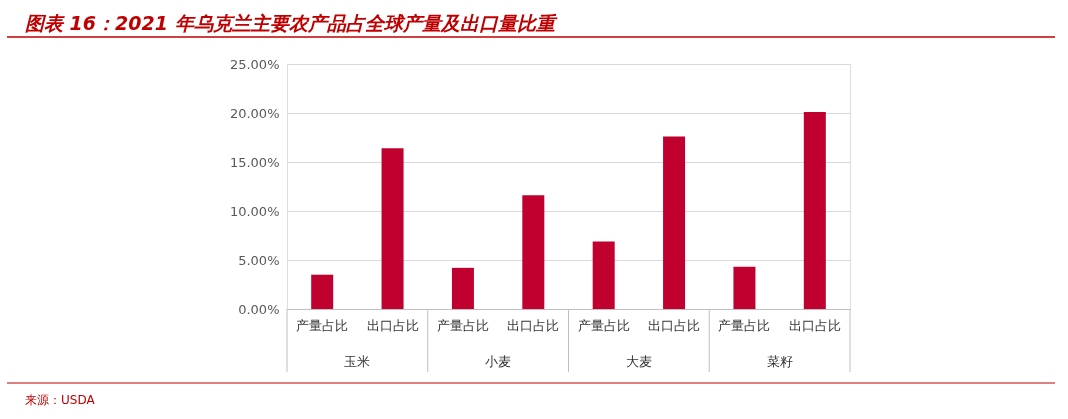 This screenshot has height=419, width=1068. Describe the element at coordinates (638, 361) in the screenshot. I see `text: 大麦` at that location.